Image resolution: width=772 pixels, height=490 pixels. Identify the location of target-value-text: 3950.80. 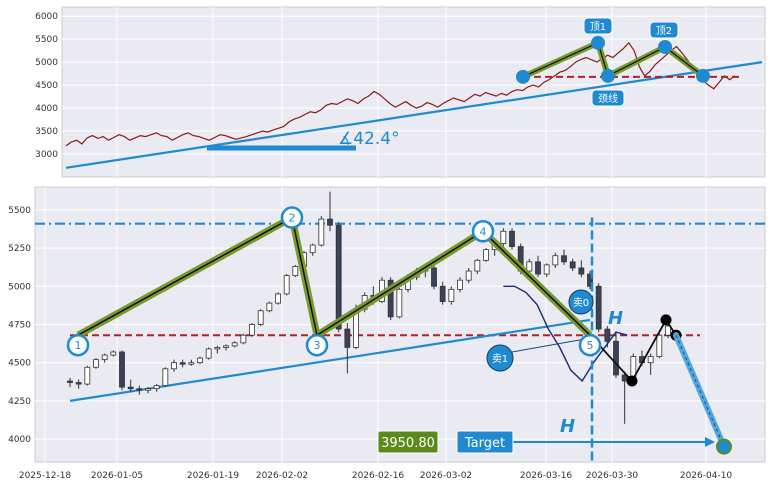
(408, 443).